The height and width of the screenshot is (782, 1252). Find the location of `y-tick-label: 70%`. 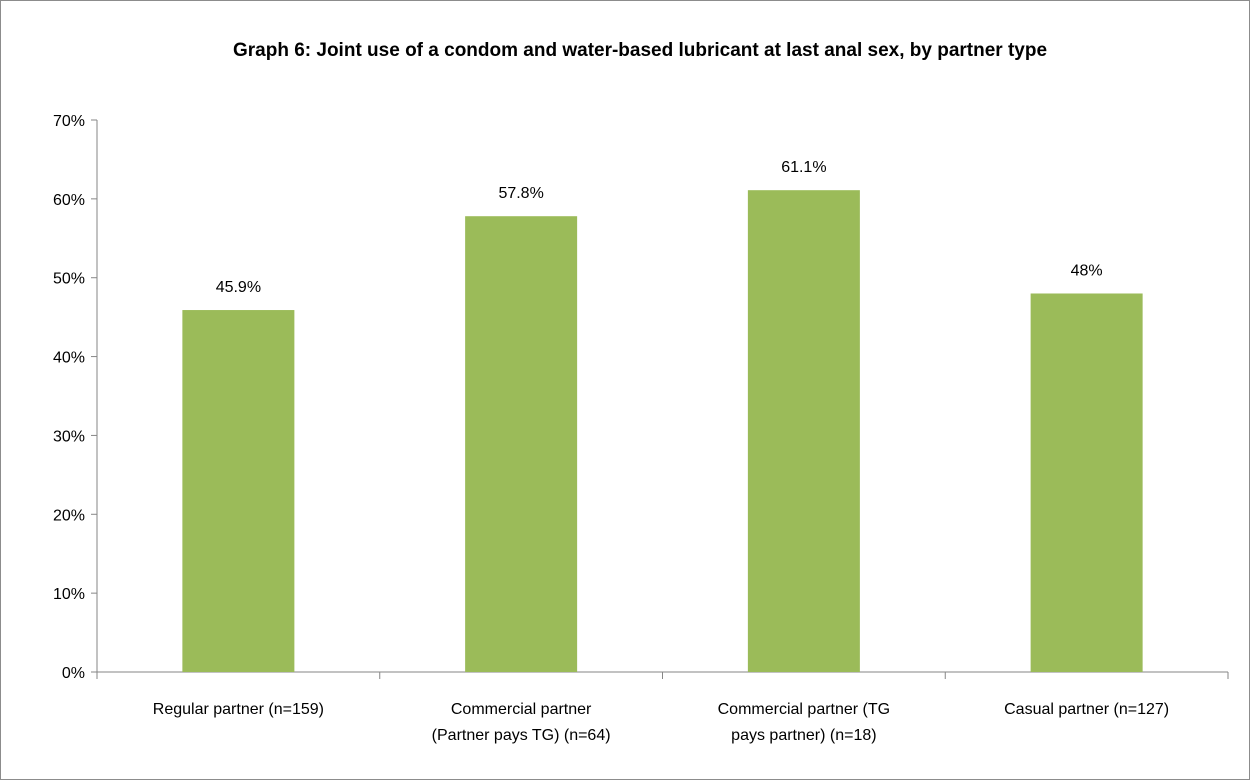

y-tick-label: 70% is located at coordinates (69, 121).